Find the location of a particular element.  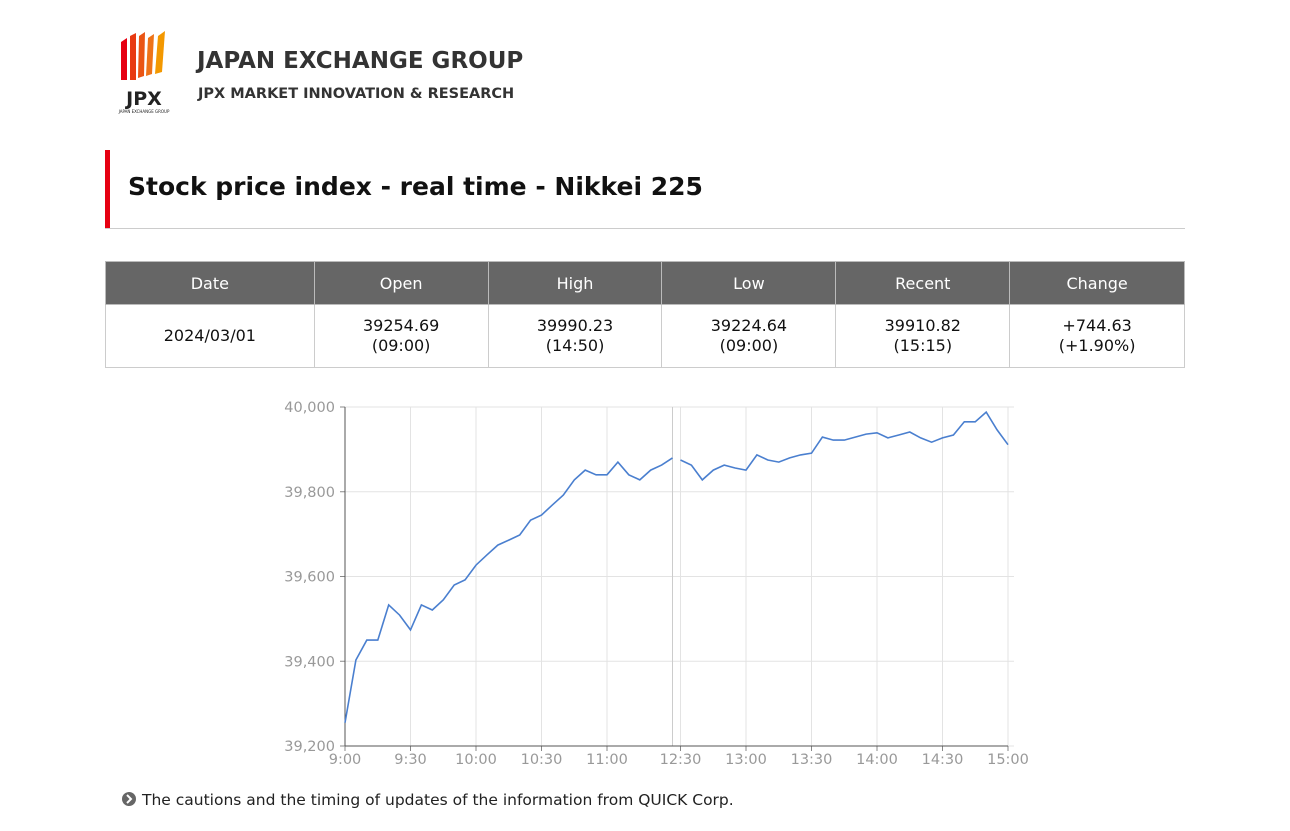

cell-line: 39224.64 is located at coordinates (749, 325).